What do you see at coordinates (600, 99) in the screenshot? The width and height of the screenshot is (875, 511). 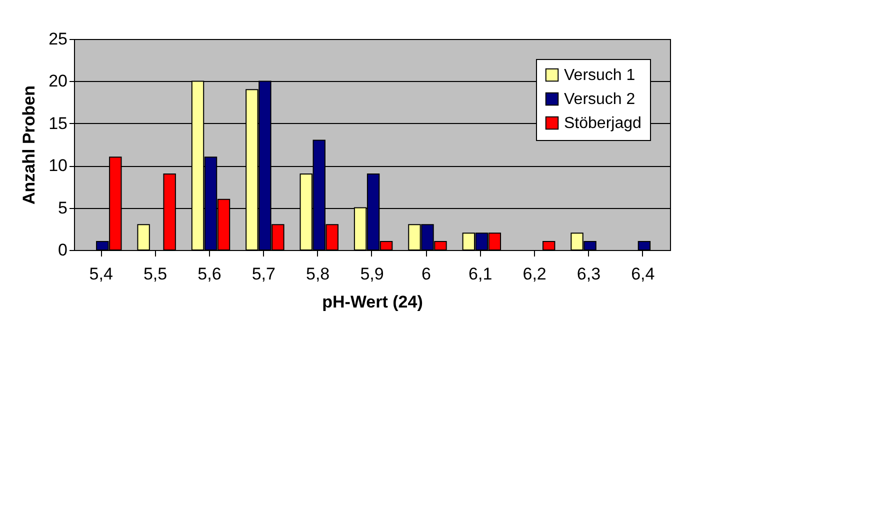 I see `legend-label: Versuch 2` at bounding box center [600, 99].